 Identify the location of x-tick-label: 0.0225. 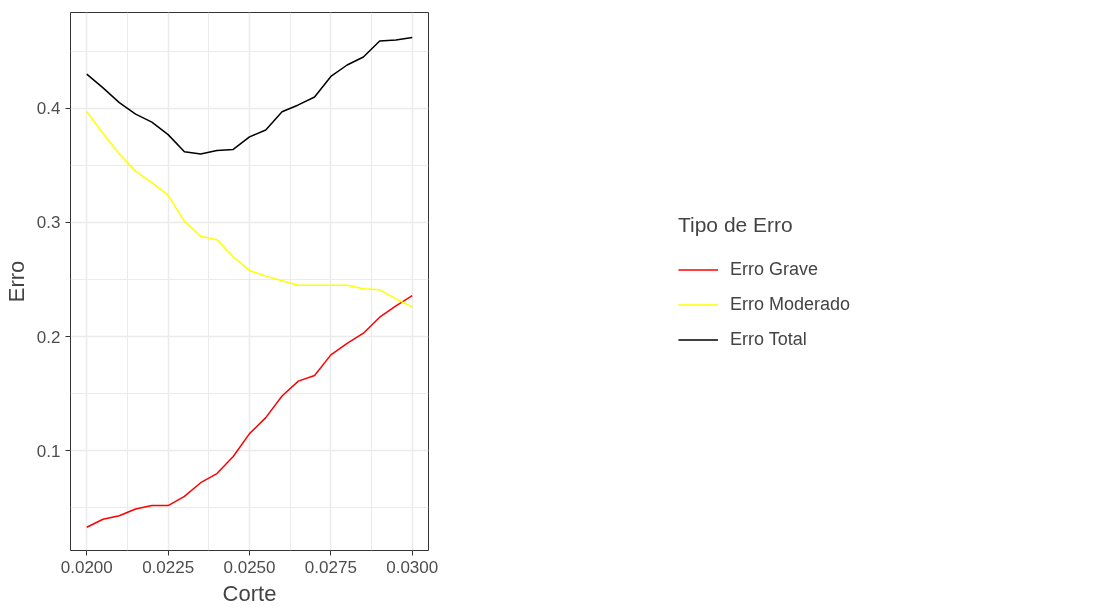
(168, 567).